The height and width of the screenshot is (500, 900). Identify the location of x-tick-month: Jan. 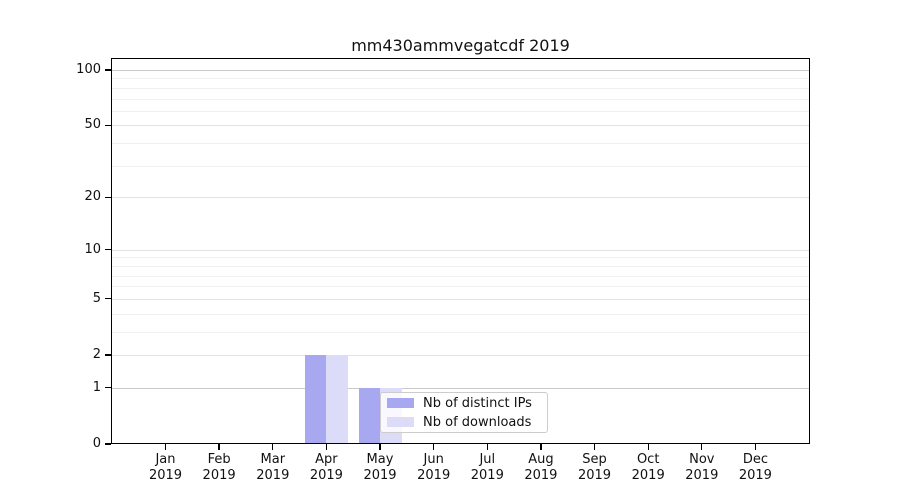
(165, 459).